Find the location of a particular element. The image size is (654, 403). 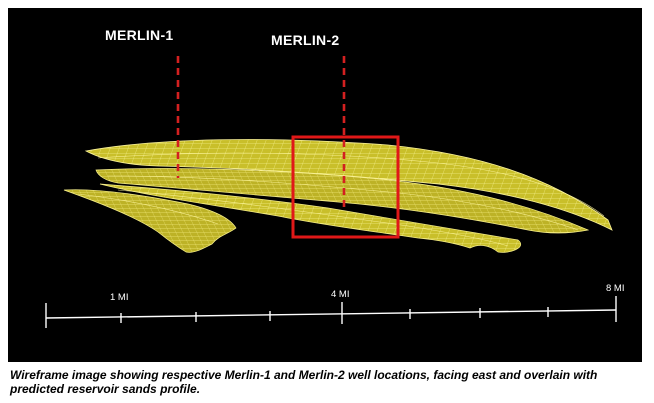

reservoir-sand-west-lobe is located at coordinates (150, 221).